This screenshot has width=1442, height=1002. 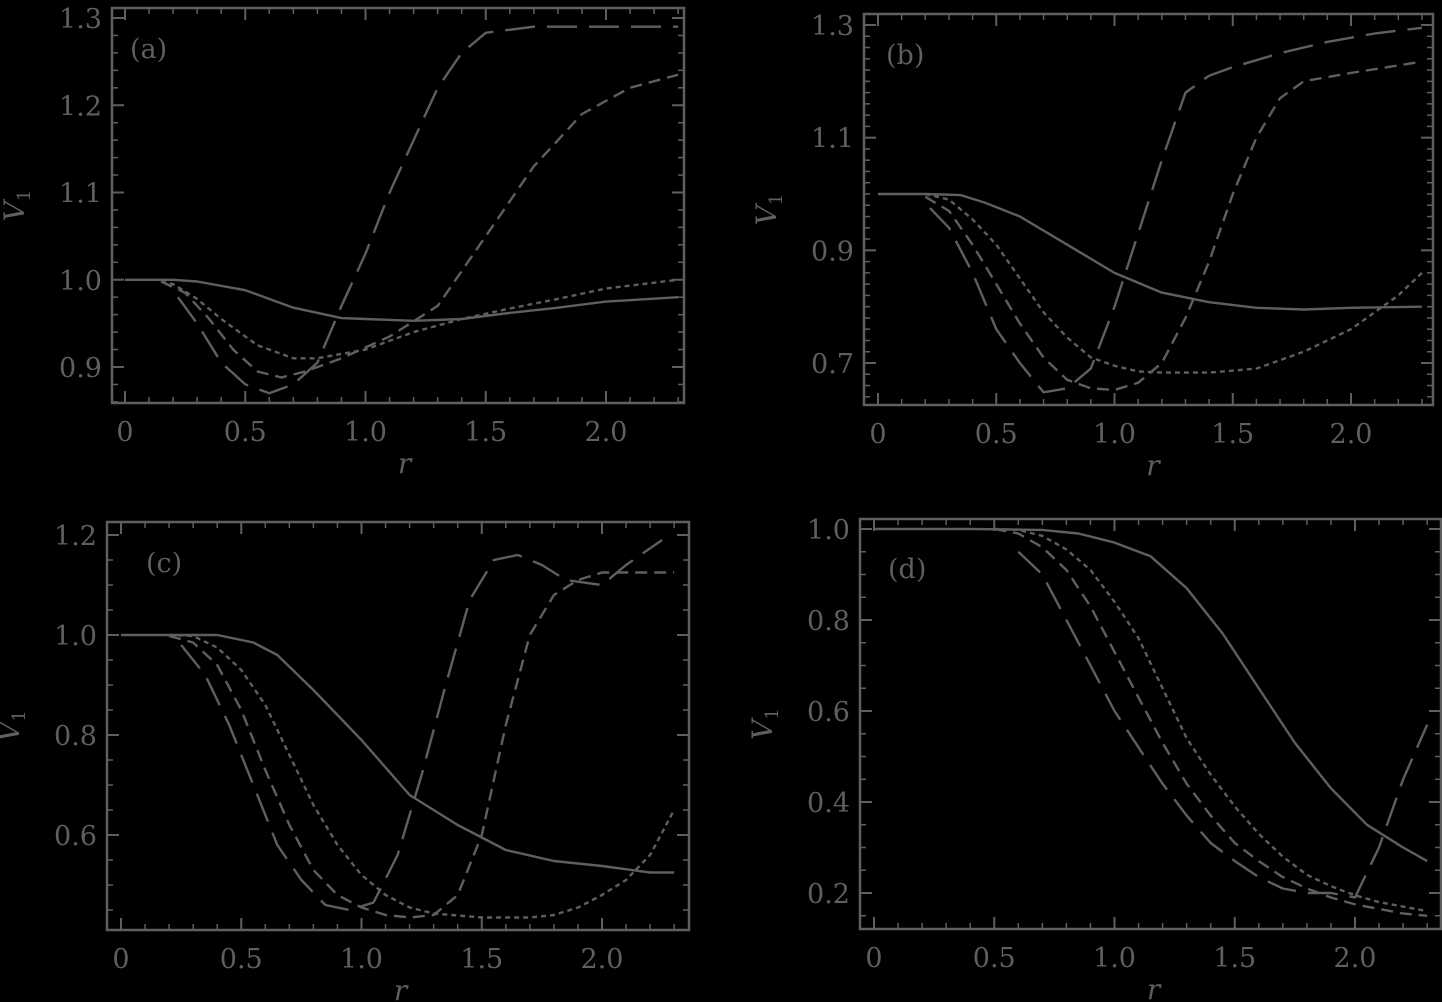 I want to click on panel-label: (b), so click(x=905, y=55).